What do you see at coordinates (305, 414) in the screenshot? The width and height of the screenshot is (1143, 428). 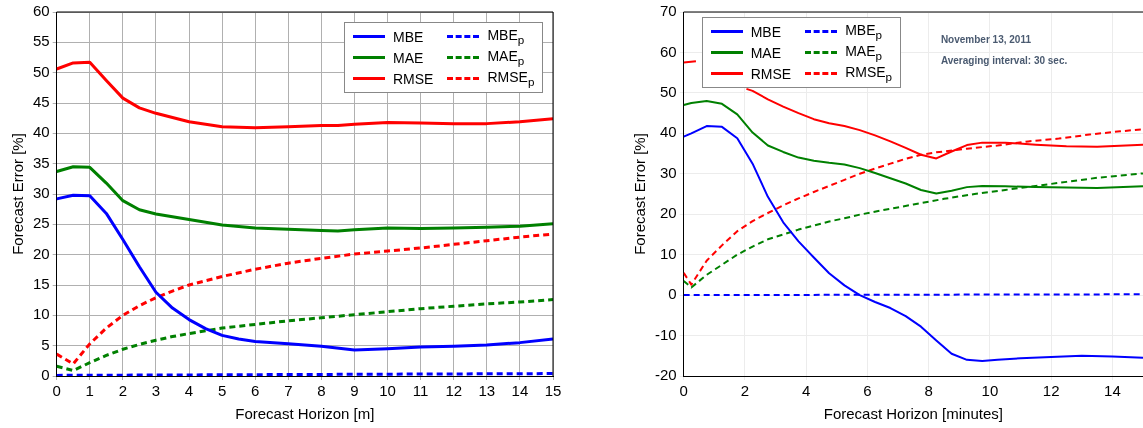 I see `x-axis-title: Forecast Horizon [m]` at bounding box center [305, 414].